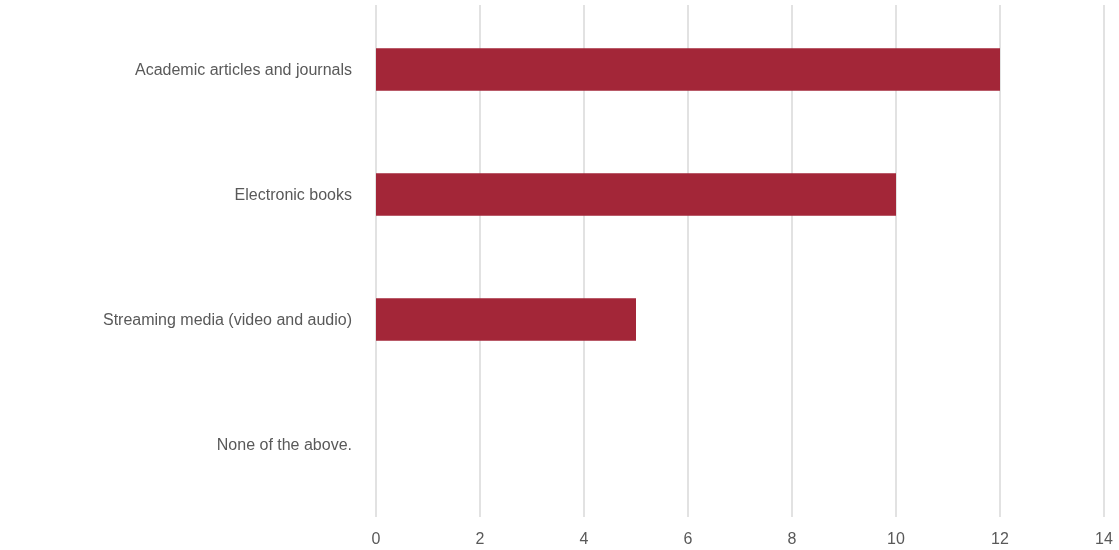  I want to click on x-tick-label: 12, so click(1000, 538).